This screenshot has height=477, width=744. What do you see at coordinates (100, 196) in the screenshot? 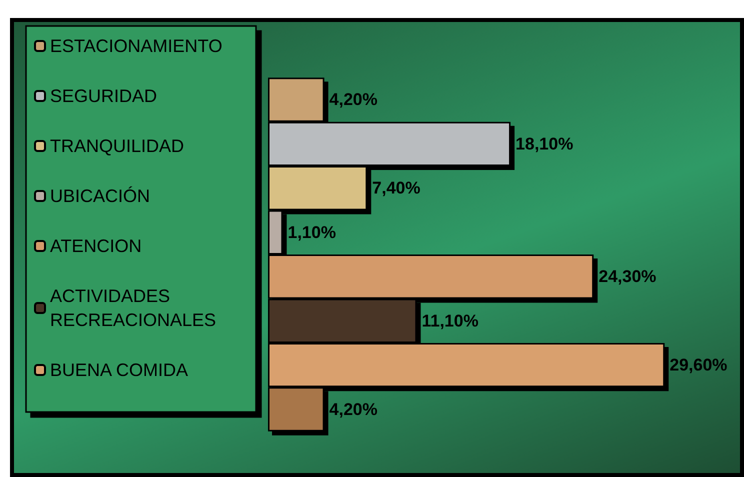
I see `legend-label: UBICACIÓN` at bounding box center [100, 196].